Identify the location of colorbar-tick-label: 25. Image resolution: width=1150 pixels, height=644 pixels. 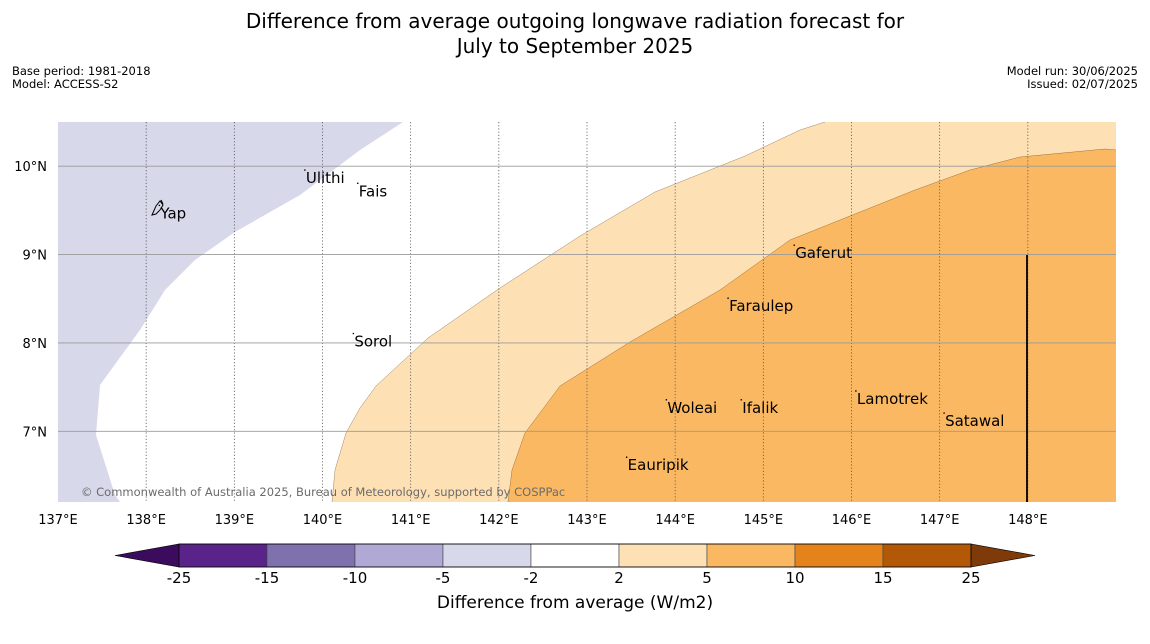
(970, 578).